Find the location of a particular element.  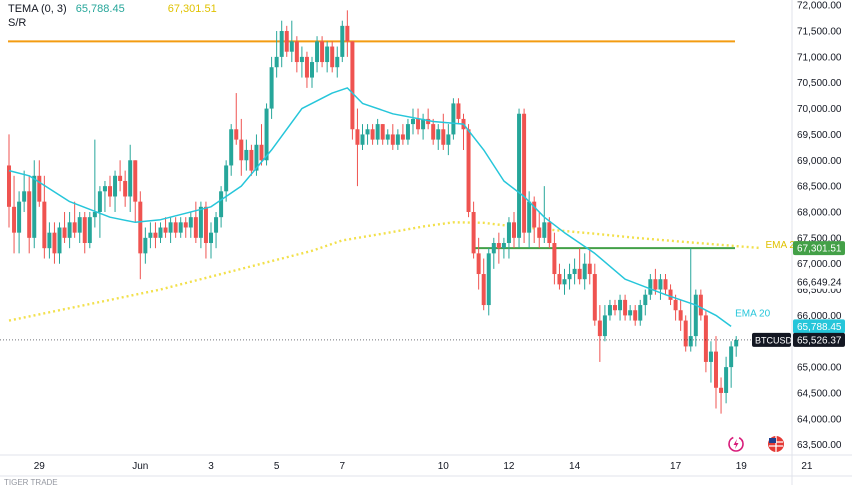

tema-legend: TEMA (0, 3) 65,788.45 67,301.51 is located at coordinates (112, 9).